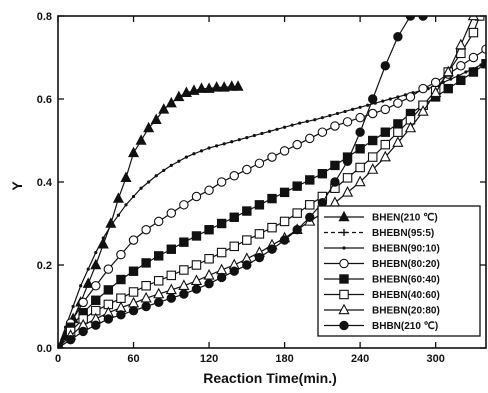 The image size is (488, 393). I want to click on y-axis-title: Y, so click(17, 186).